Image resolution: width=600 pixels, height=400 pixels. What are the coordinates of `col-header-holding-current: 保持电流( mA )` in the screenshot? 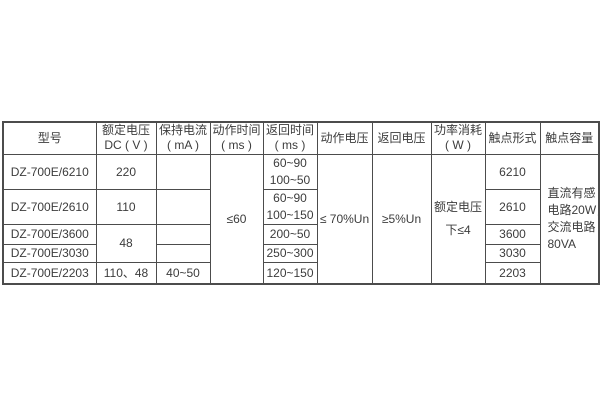 It's located at (183, 138).